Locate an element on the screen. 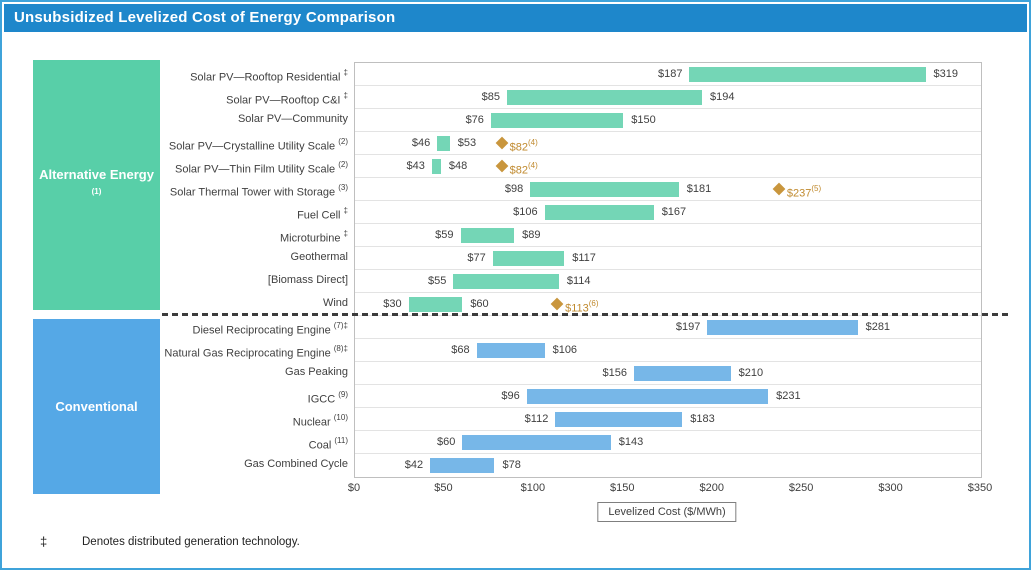 The height and width of the screenshot is (570, 1031). row-label: Solar PV—Rooftop C&I ‡ is located at coordinates (287, 99).